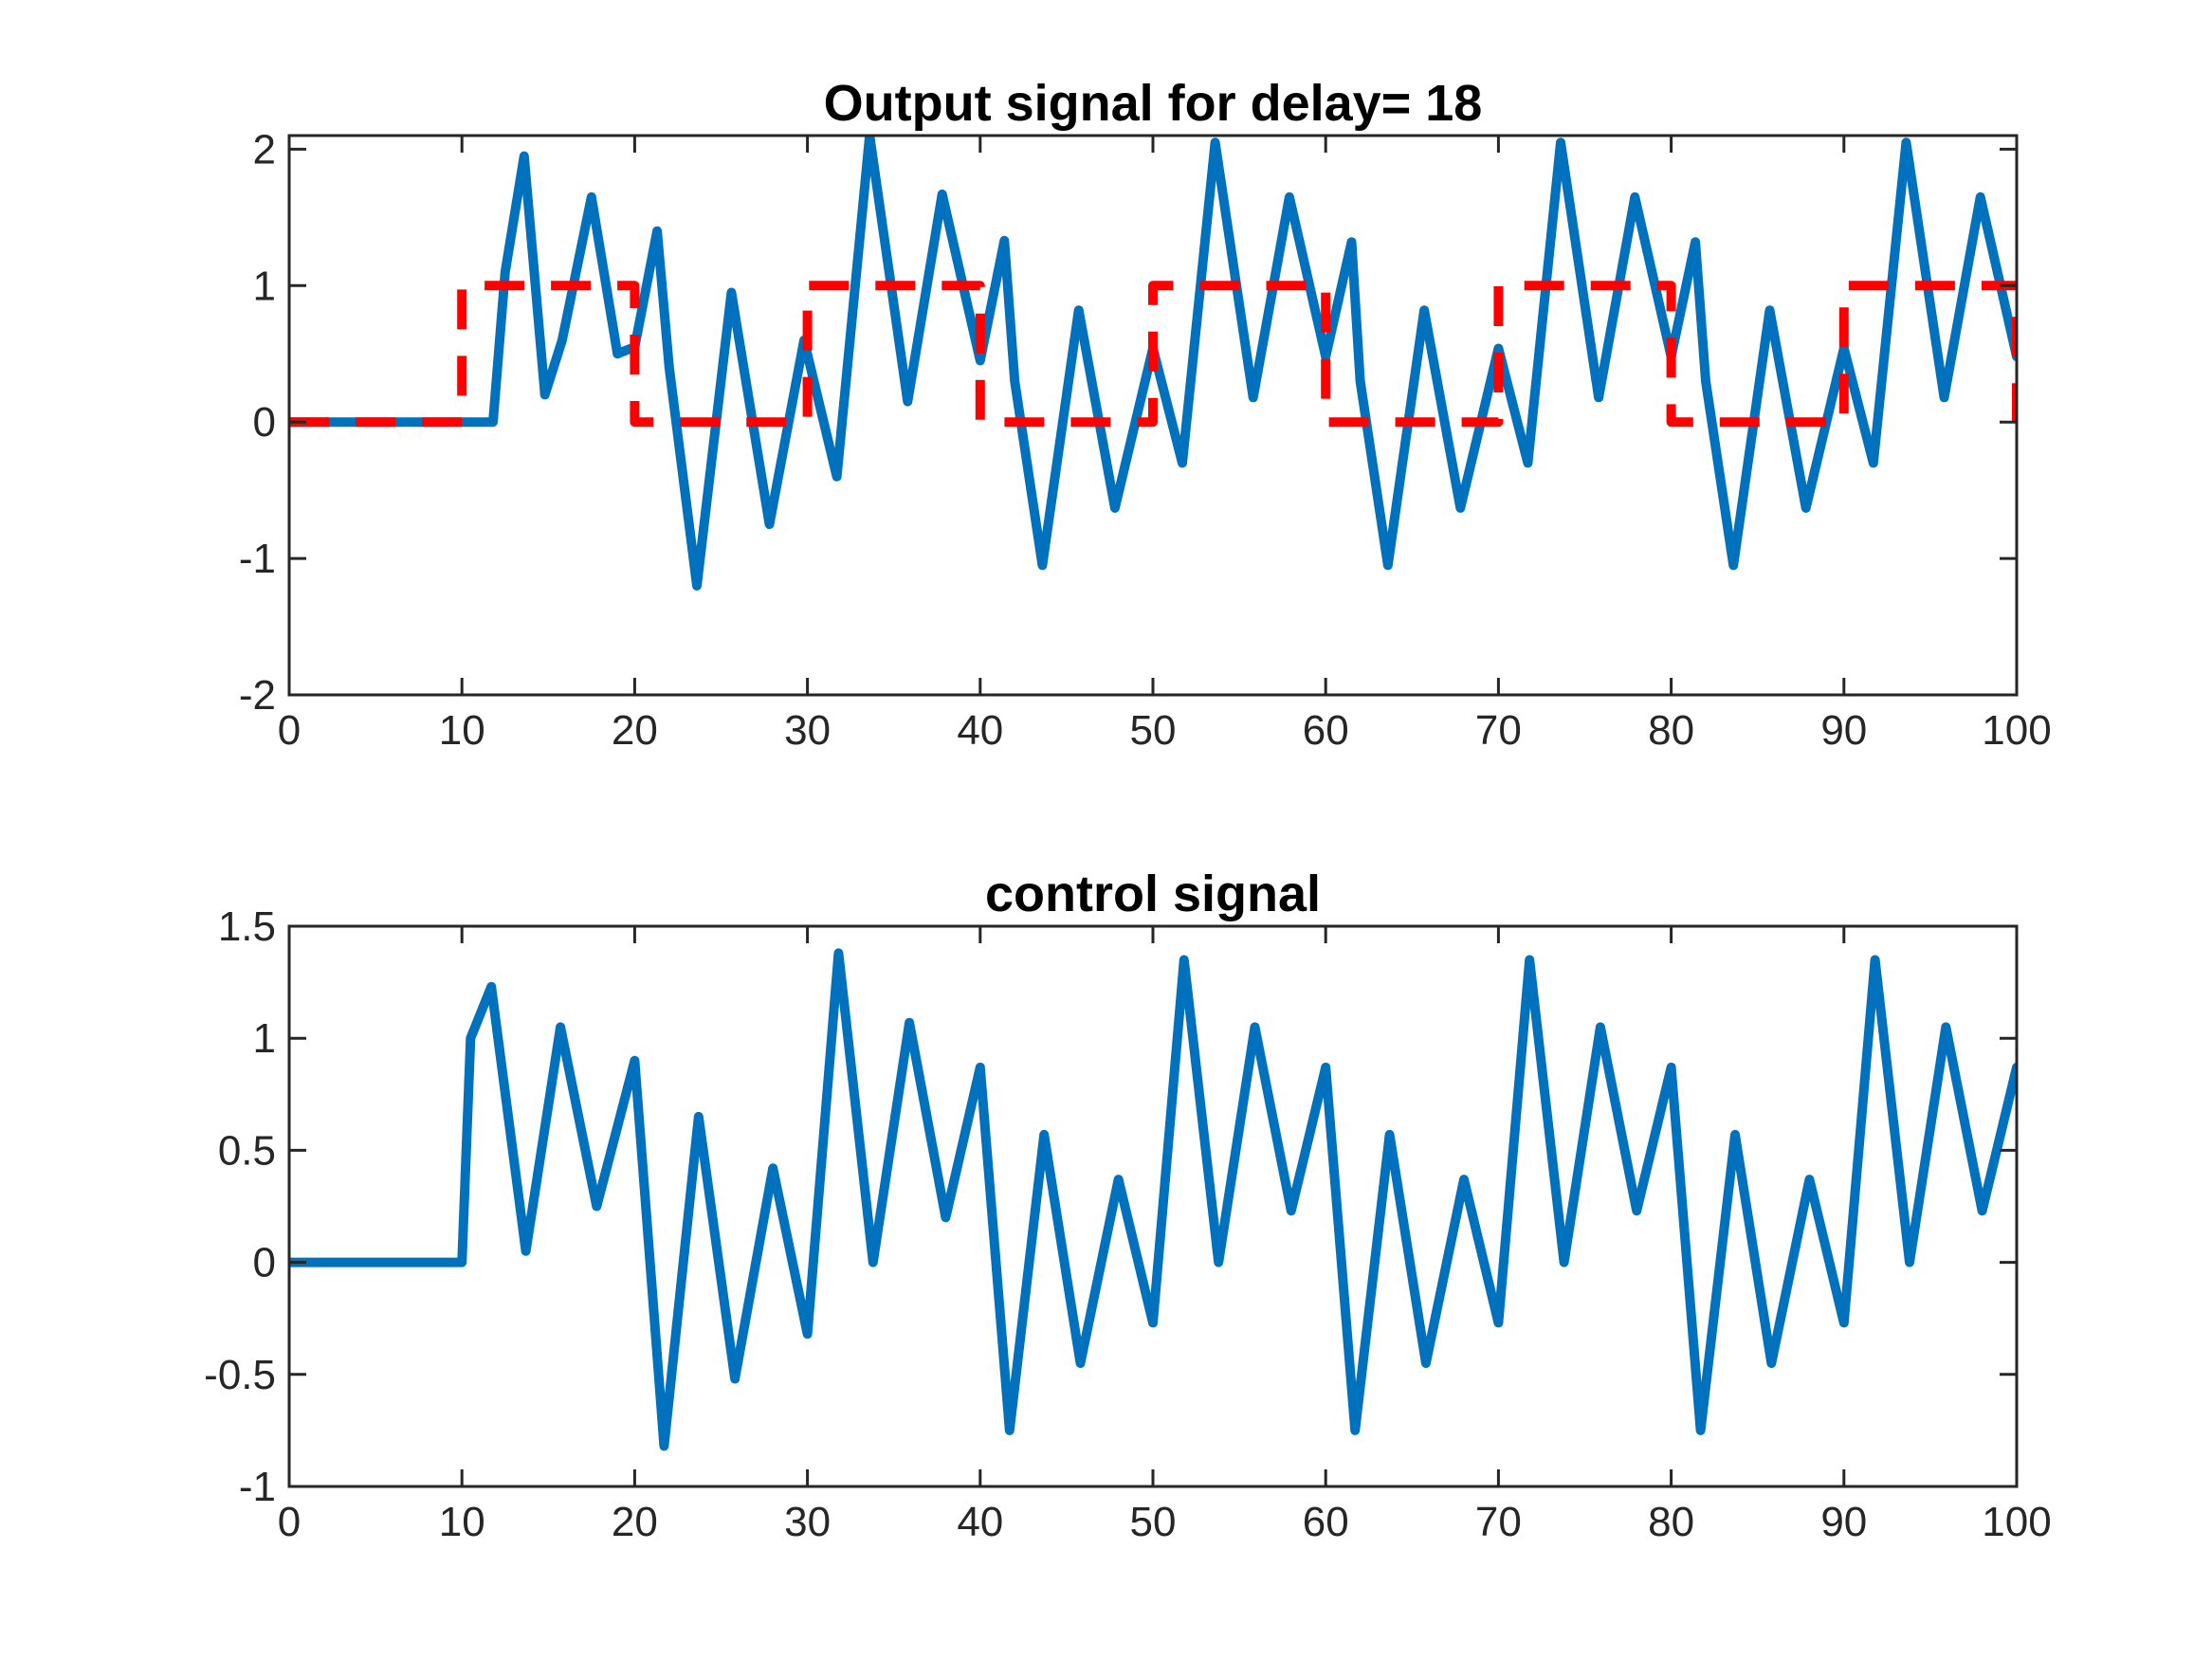 This screenshot has width=2212, height=1659. Describe the element at coordinates (264, 286) in the screenshot. I see `output-signal-ytick-label: 1` at that location.